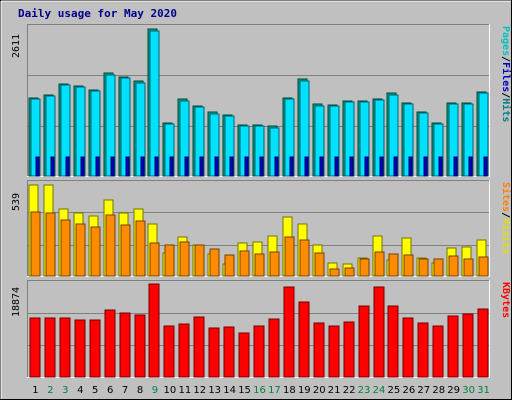 The width and height of the screenshot is (512, 400). Describe the element at coordinates (97, 13) in the screenshot. I see `chart-title: Daily usage for May 2020` at that location.